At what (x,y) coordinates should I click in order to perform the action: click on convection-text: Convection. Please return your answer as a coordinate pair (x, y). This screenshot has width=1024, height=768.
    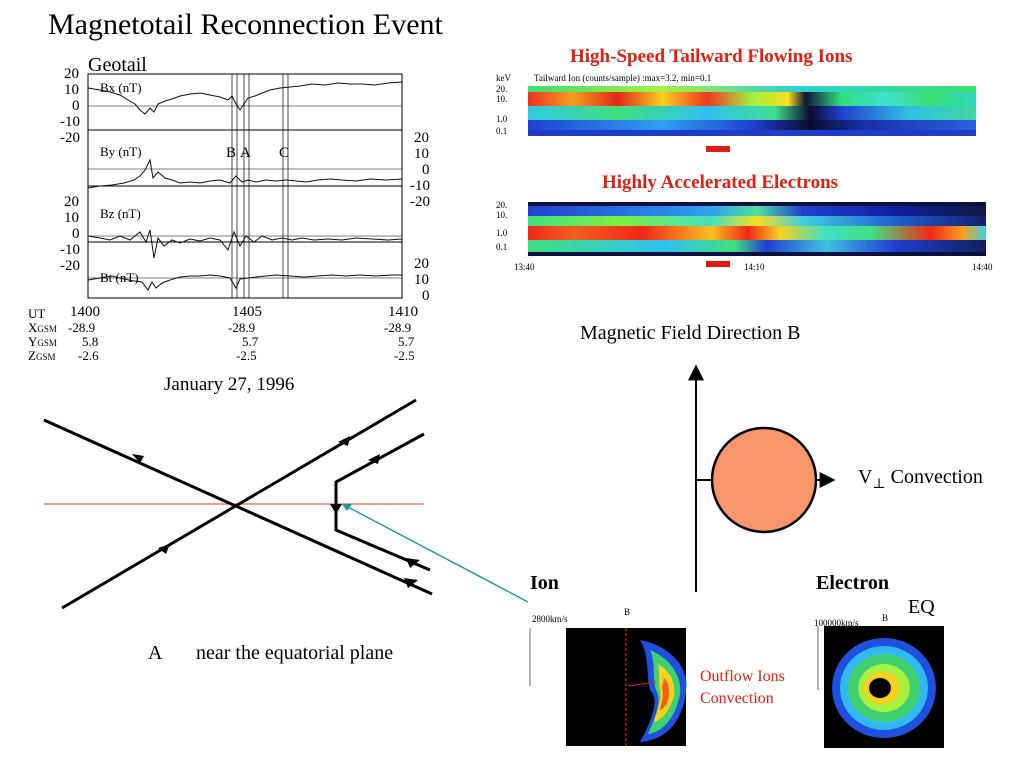
    Looking at the image, I should click on (936, 477).